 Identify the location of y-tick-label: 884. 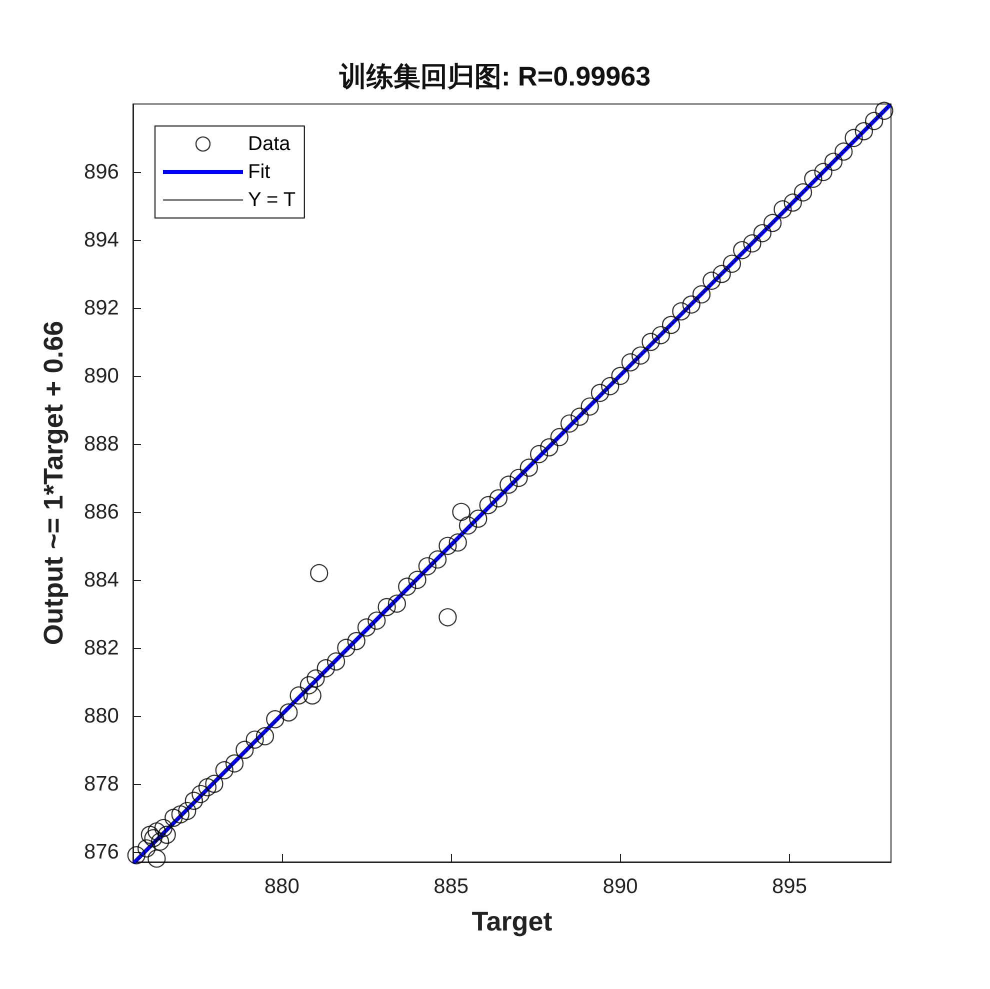
(102, 580).